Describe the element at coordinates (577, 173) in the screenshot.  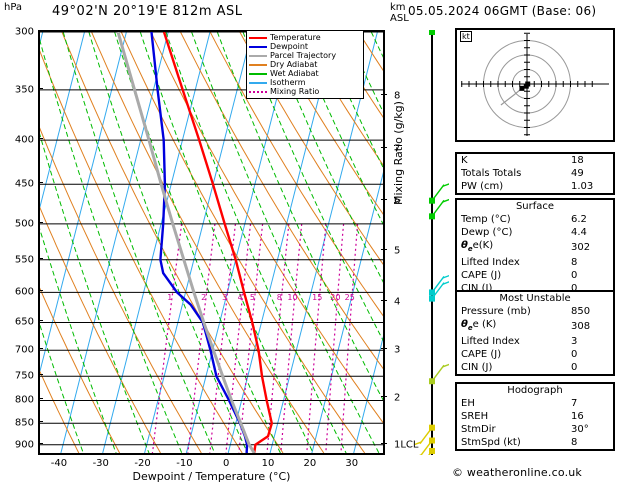
I see `table-row-value: 49` at that location.